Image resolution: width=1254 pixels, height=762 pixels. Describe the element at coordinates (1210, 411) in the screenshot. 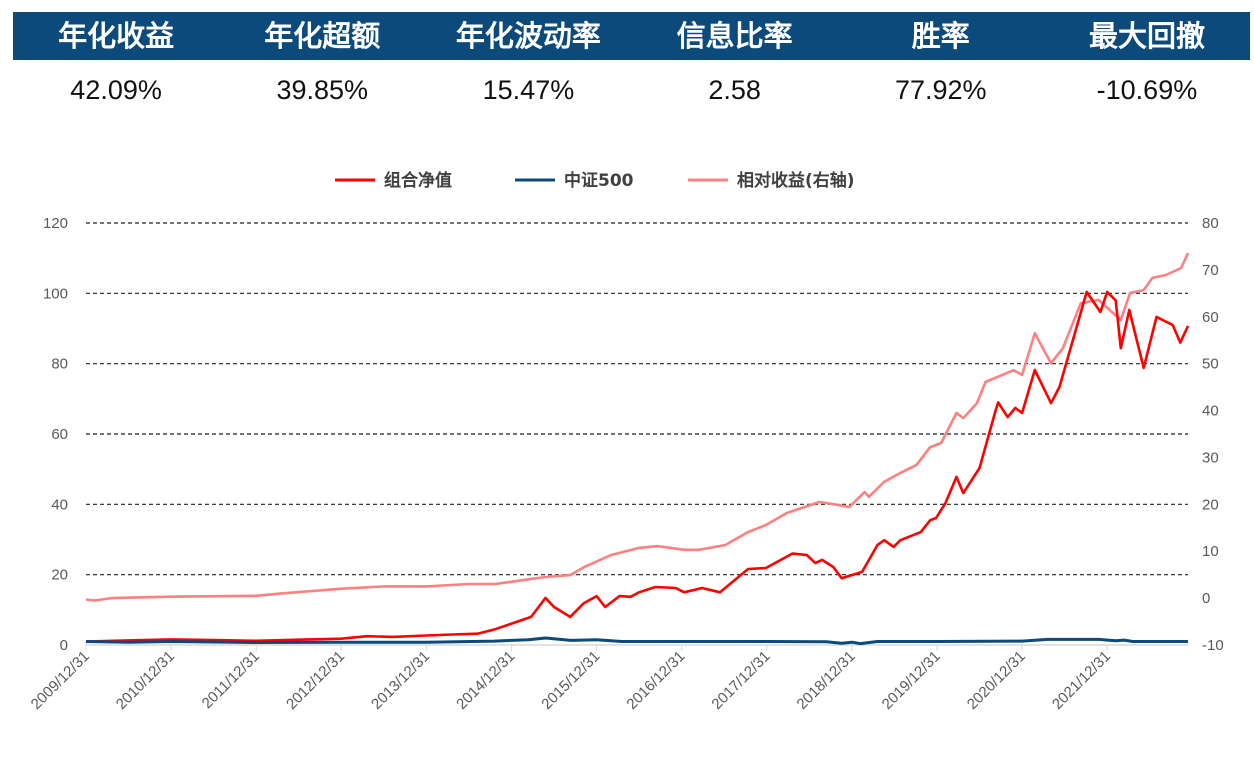

I see `y-right-tick-label: 40` at that location.